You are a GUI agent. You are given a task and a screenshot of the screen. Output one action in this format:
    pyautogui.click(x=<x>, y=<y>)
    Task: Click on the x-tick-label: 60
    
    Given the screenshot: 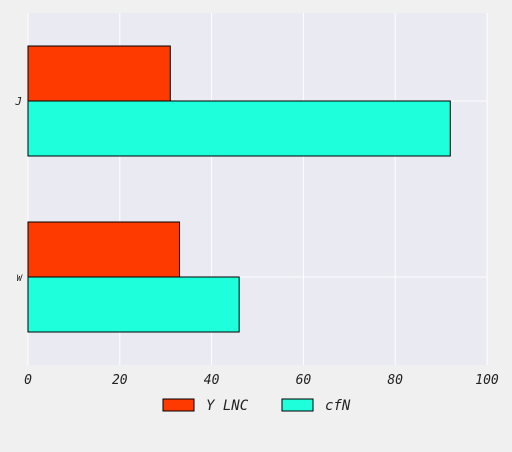 What is the action you would take?
    pyautogui.click(x=304, y=380)
    